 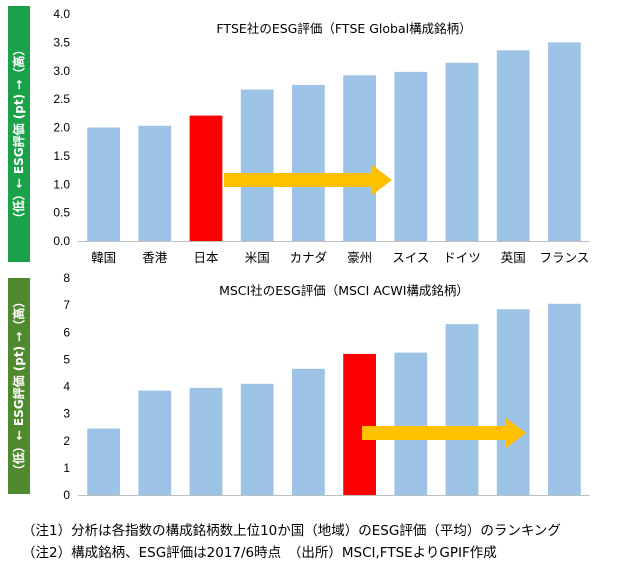 What do you see at coordinates (206, 257) in the screenshot?
I see `ftse-category-label: 日本` at bounding box center [206, 257].